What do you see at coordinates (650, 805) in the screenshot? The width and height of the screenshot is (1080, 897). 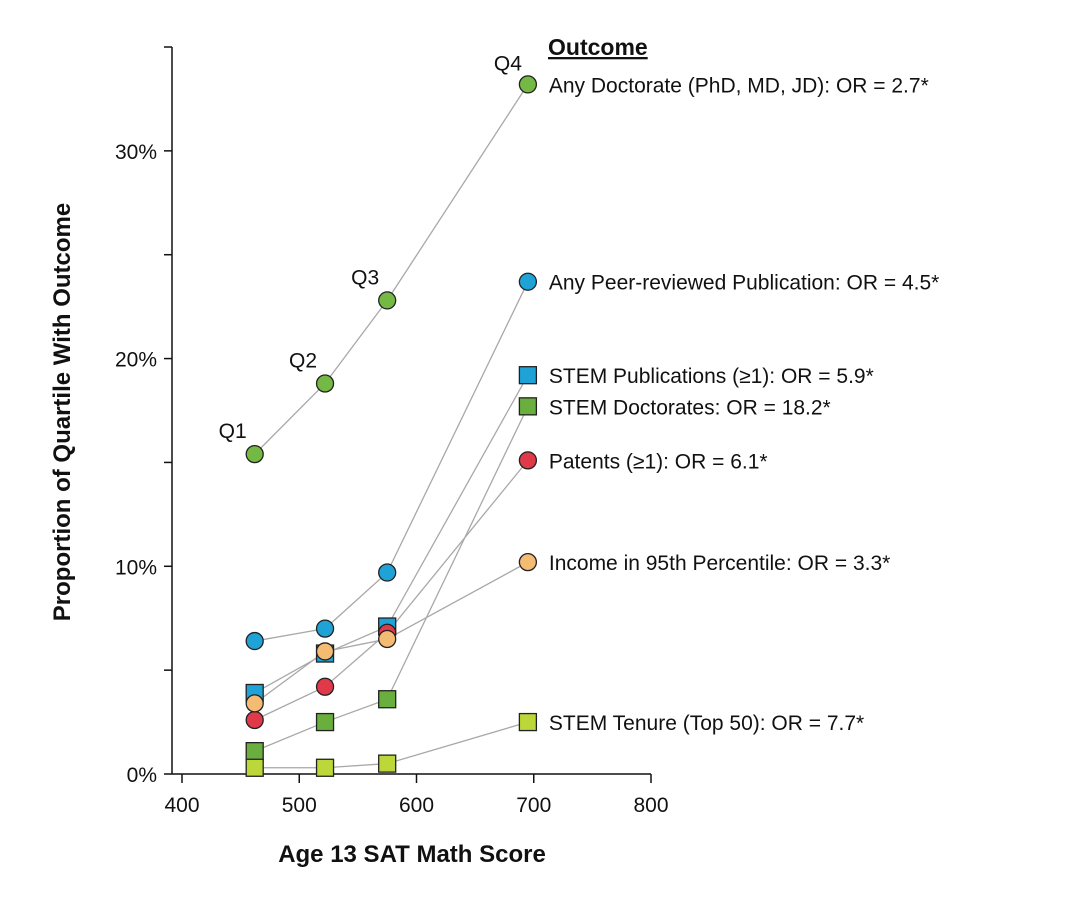 I see `x-tick-label: 800` at bounding box center [650, 805].